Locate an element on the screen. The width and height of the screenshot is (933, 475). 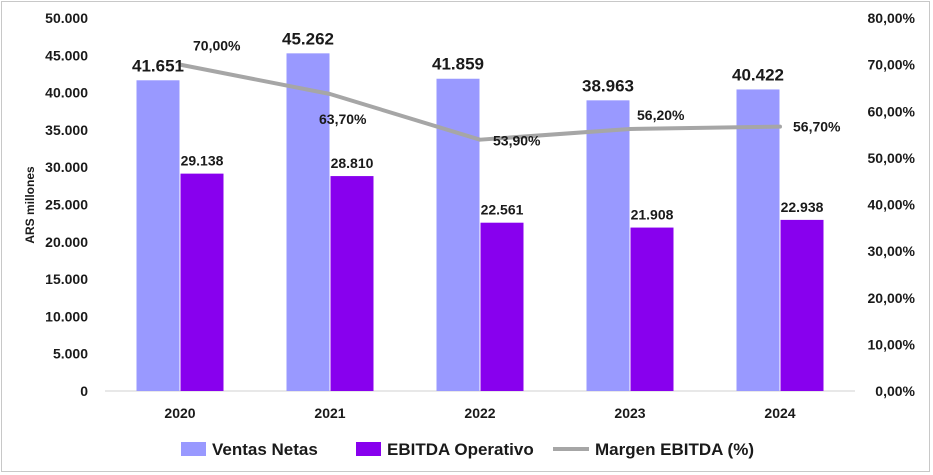
x-category-label: 2023 is located at coordinates (629, 413).